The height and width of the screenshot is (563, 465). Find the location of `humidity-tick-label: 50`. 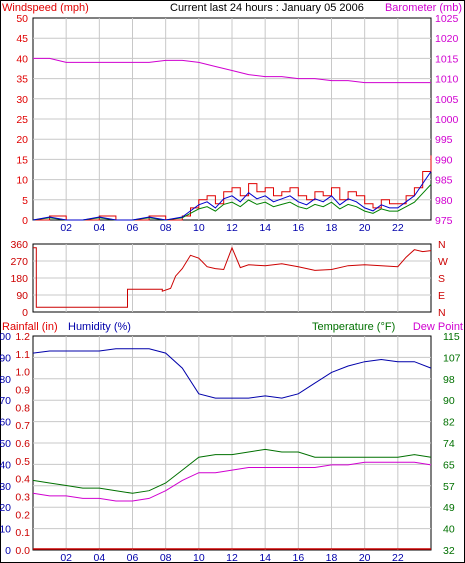

humidity-tick-label: 50 is located at coordinates (5, 444).